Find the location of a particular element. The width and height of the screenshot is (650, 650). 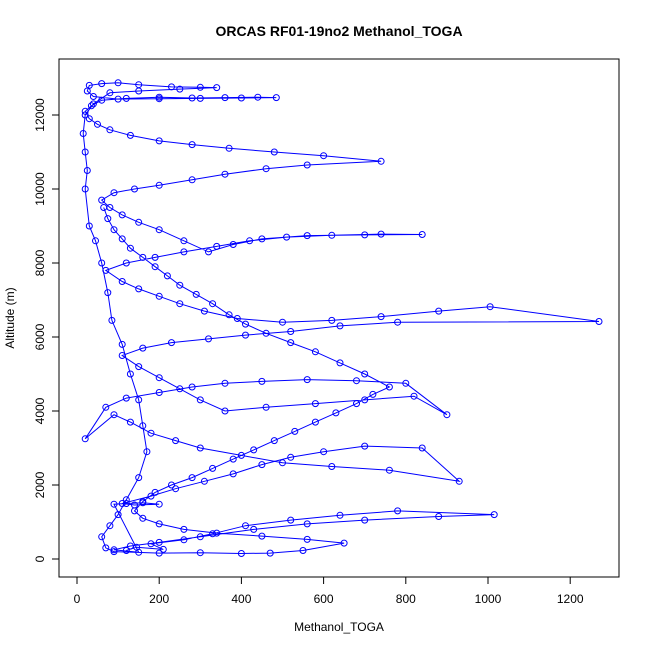

x-tick-label: 200 is located at coordinates (159, 599).